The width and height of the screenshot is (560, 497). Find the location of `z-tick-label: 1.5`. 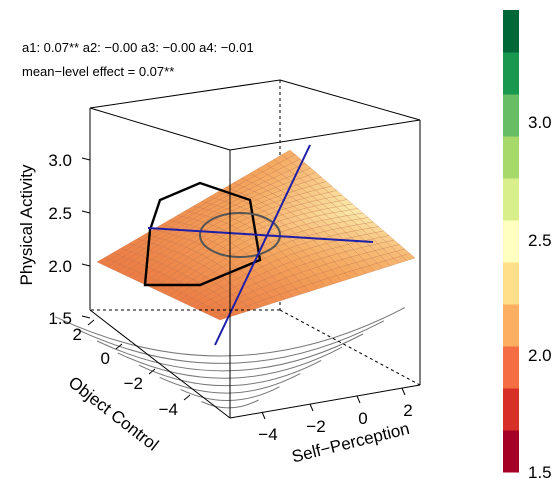

z-tick-label: 1.5 is located at coordinates (60, 318).